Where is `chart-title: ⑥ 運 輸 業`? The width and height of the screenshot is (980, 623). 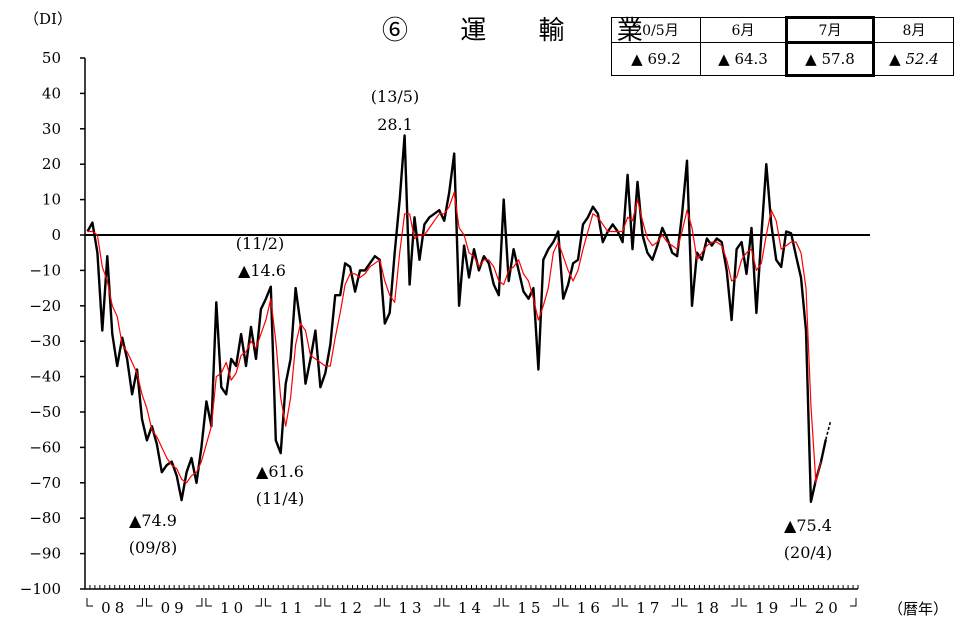 chart-title: ⑥ 運 輸 業 is located at coordinates (523, 31).